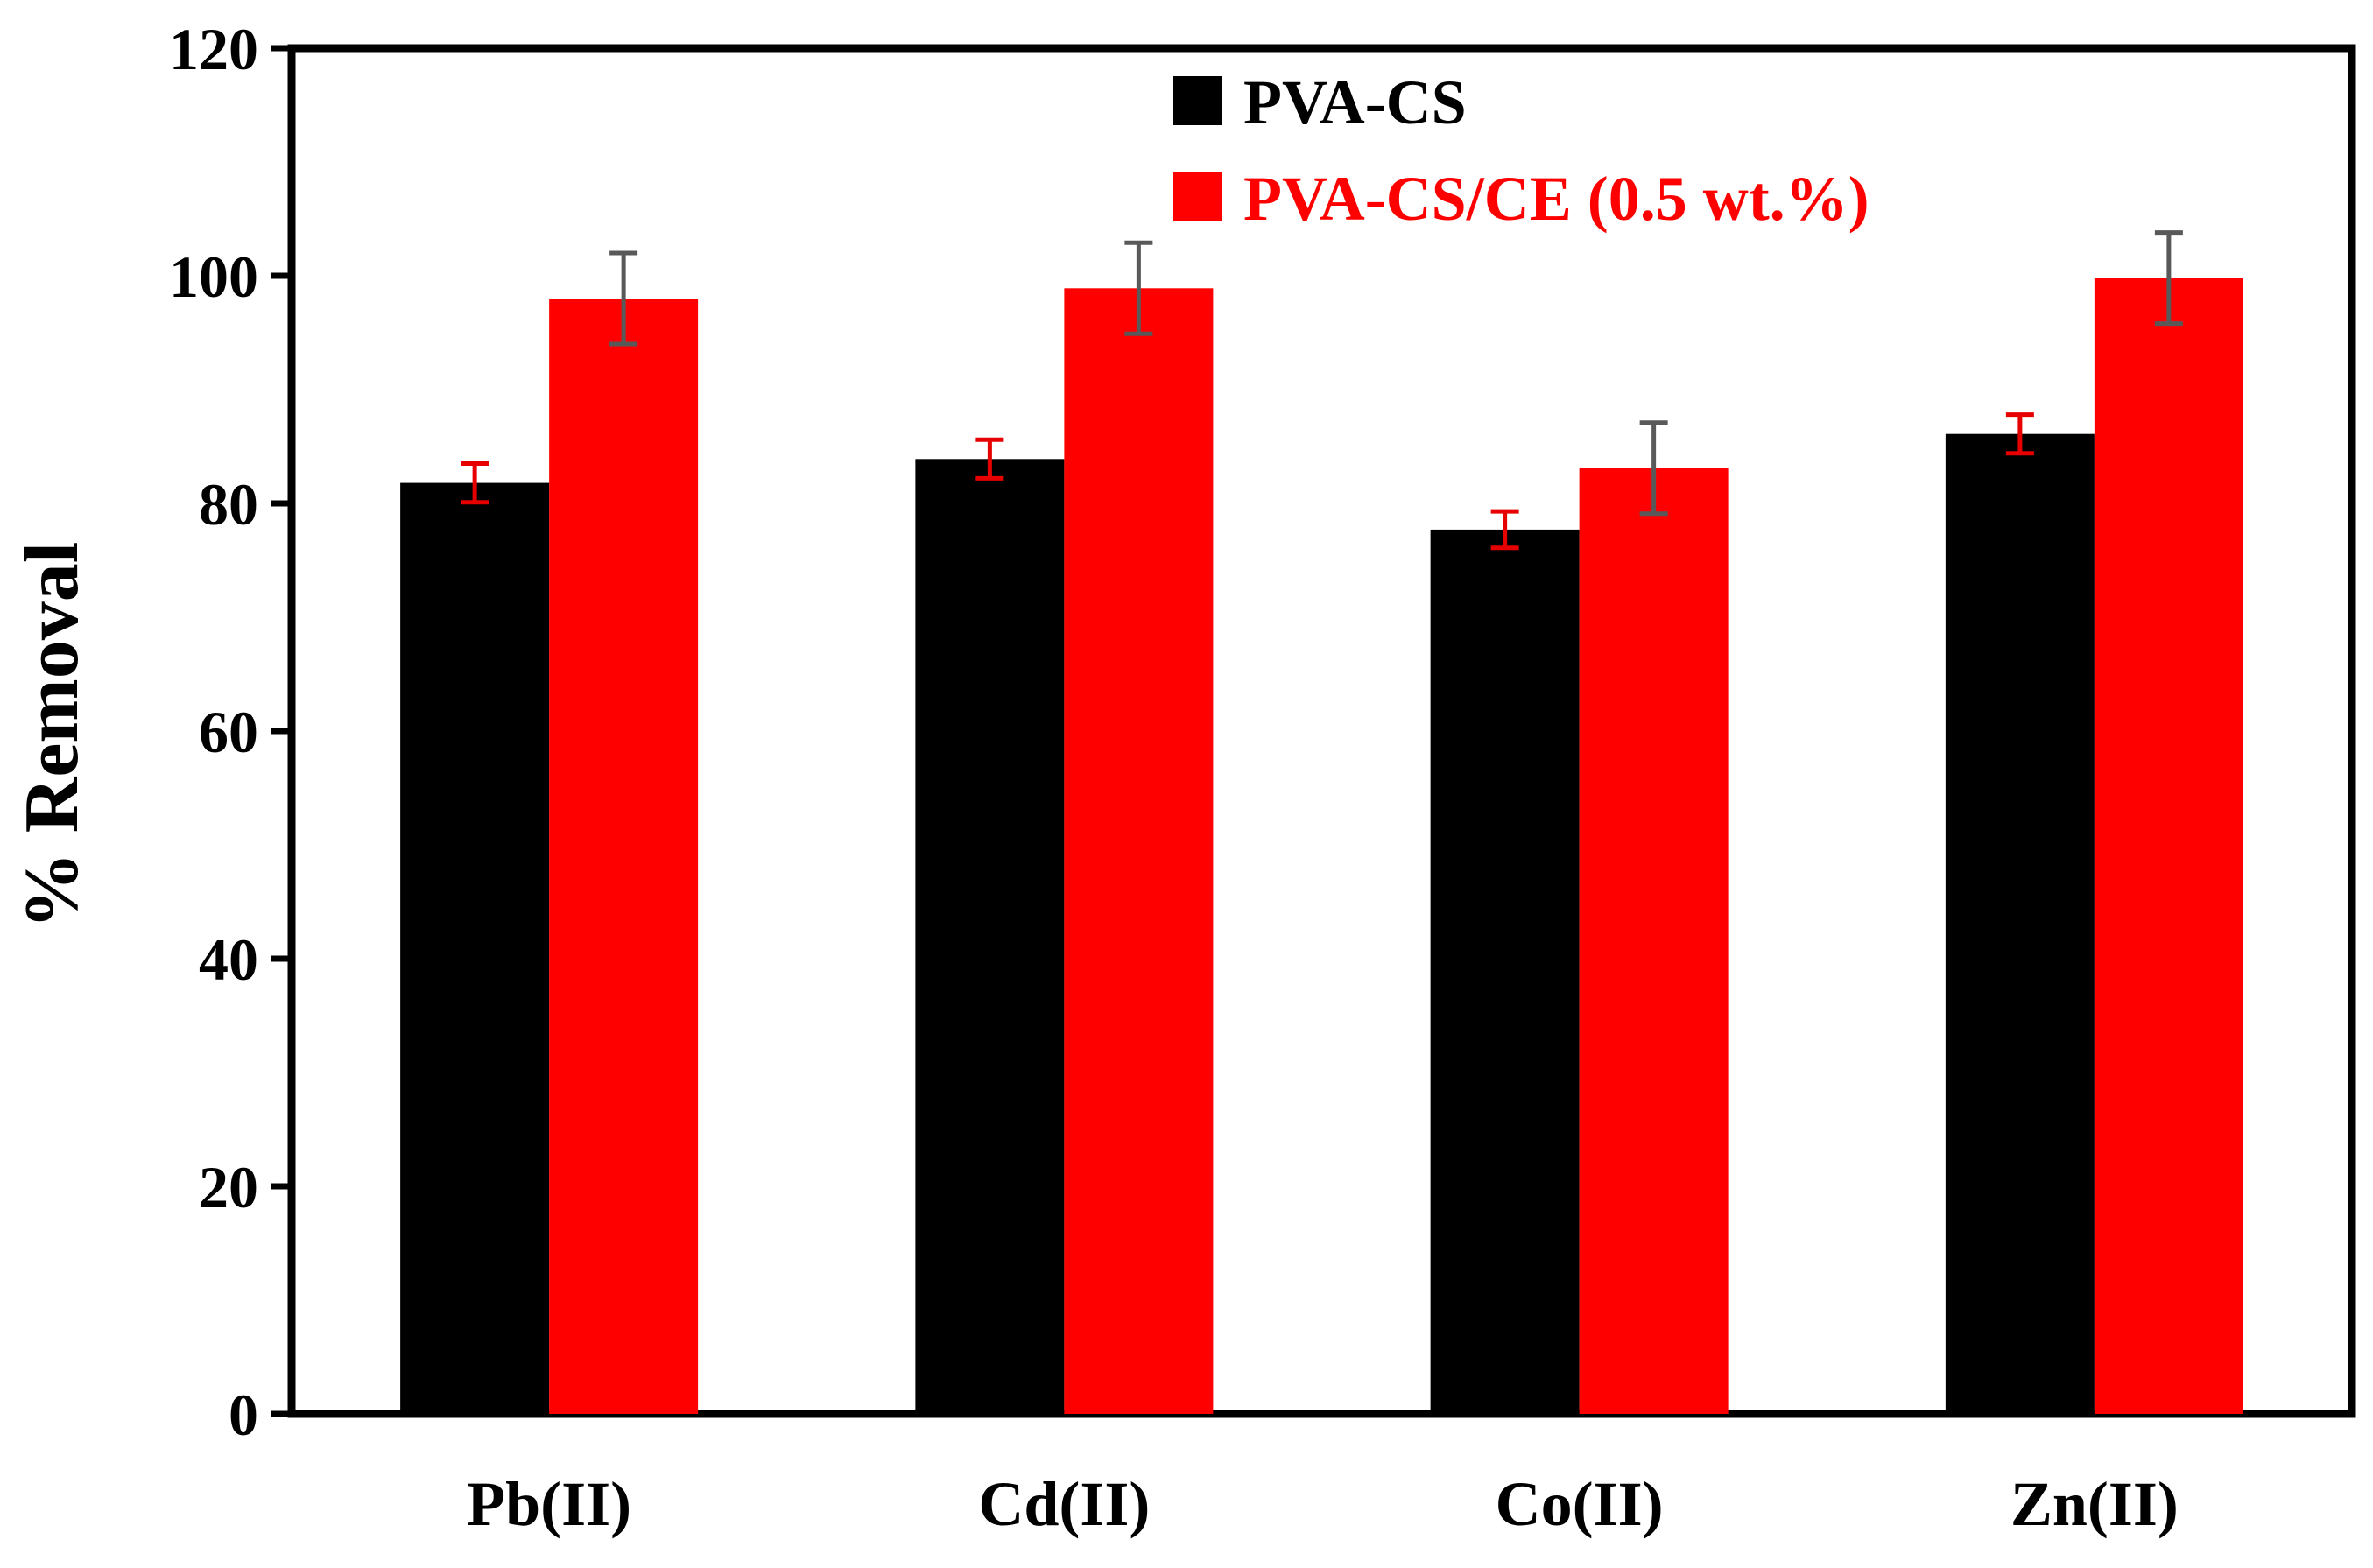  Describe the element at coordinates (1557, 199) in the screenshot. I see `legend-label: PVA-CS/CE (0.5 wt.%)` at that location.